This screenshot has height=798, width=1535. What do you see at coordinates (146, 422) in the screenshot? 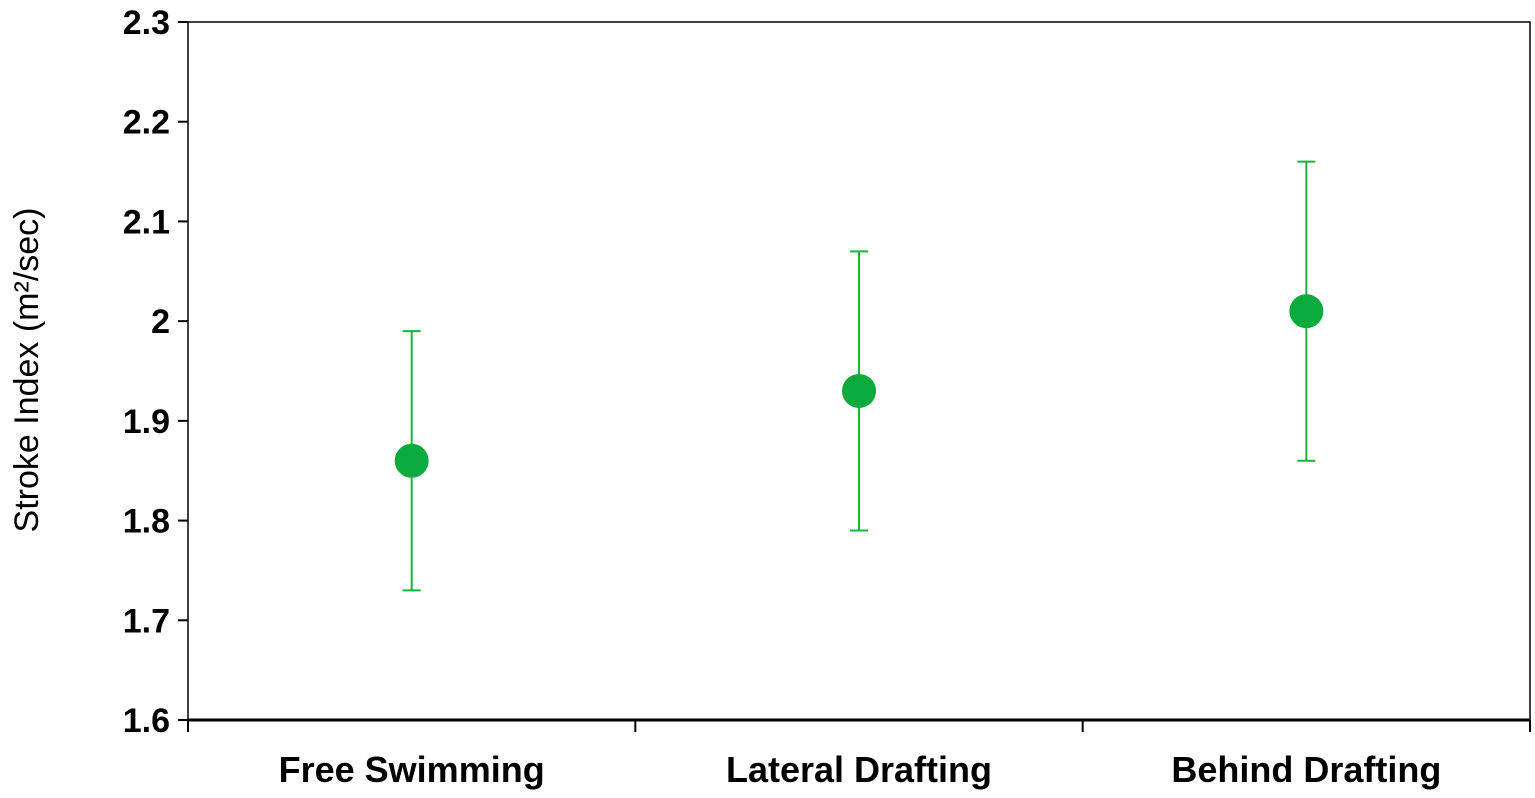
I see `y-tick-label: 1.9` at bounding box center [146, 422].